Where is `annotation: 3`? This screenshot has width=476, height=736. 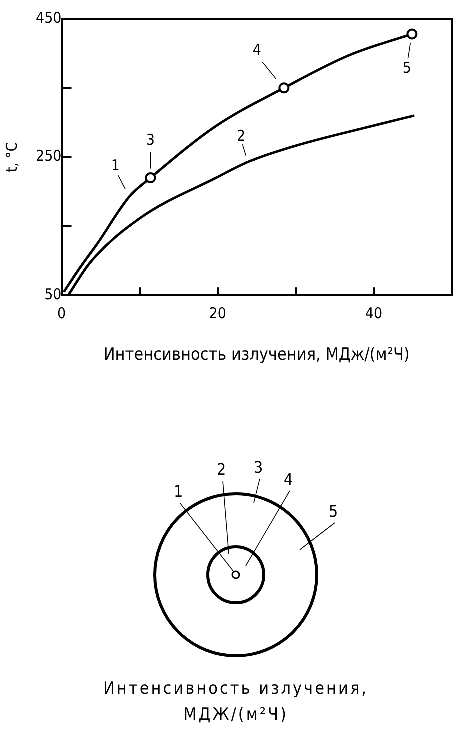
annotation: 3 is located at coordinates (151, 139).